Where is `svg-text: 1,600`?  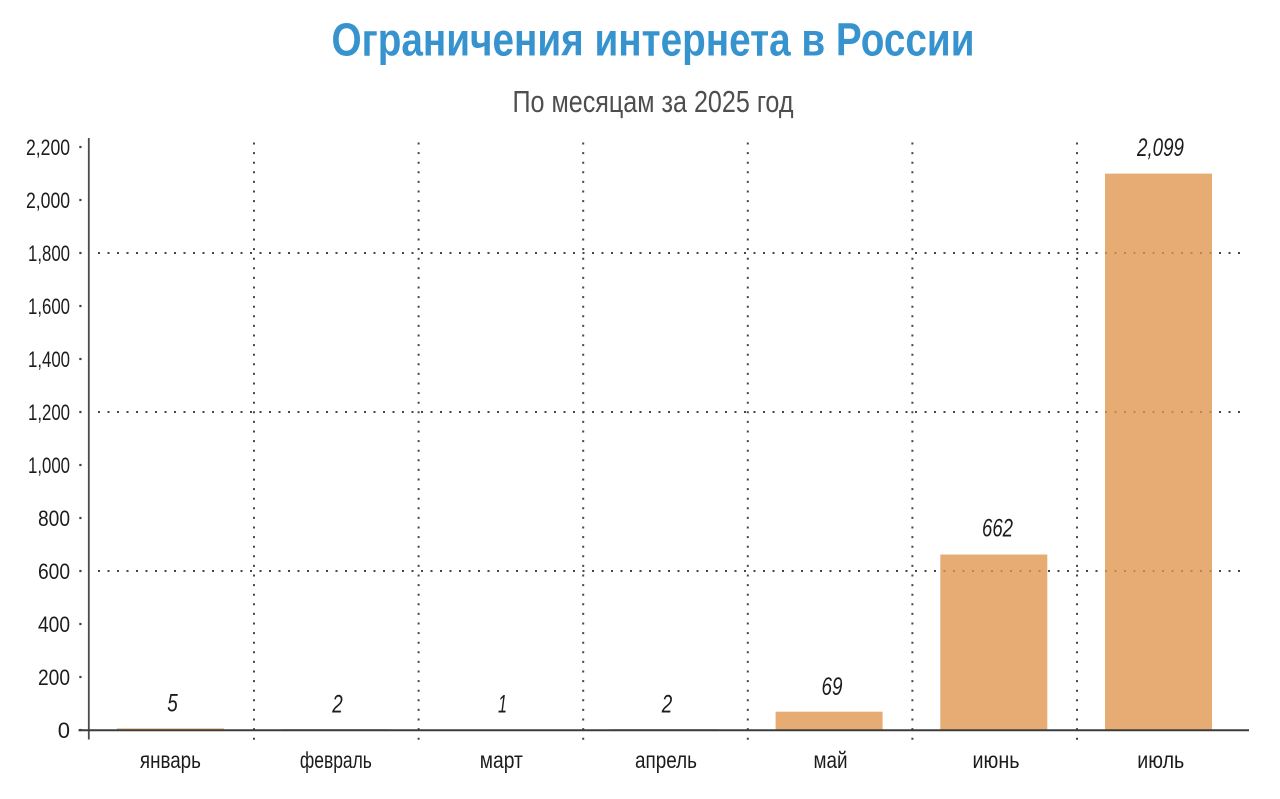
svg-text: 1,600 is located at coordinates (49, 306).